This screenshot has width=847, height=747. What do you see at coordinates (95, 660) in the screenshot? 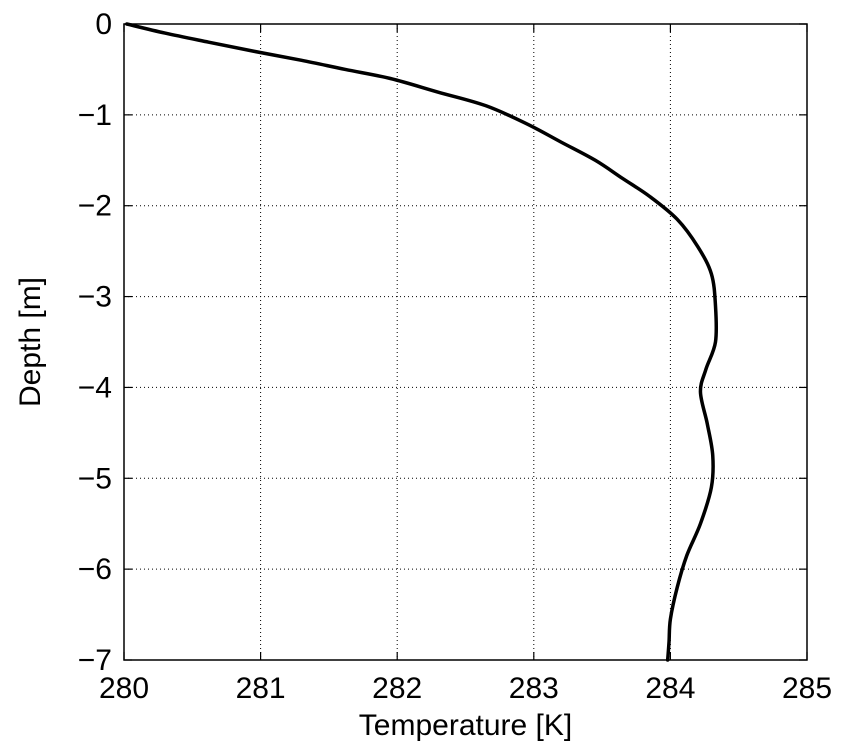
I see `y-tick-label: −7` at bounding box center [95, 660].